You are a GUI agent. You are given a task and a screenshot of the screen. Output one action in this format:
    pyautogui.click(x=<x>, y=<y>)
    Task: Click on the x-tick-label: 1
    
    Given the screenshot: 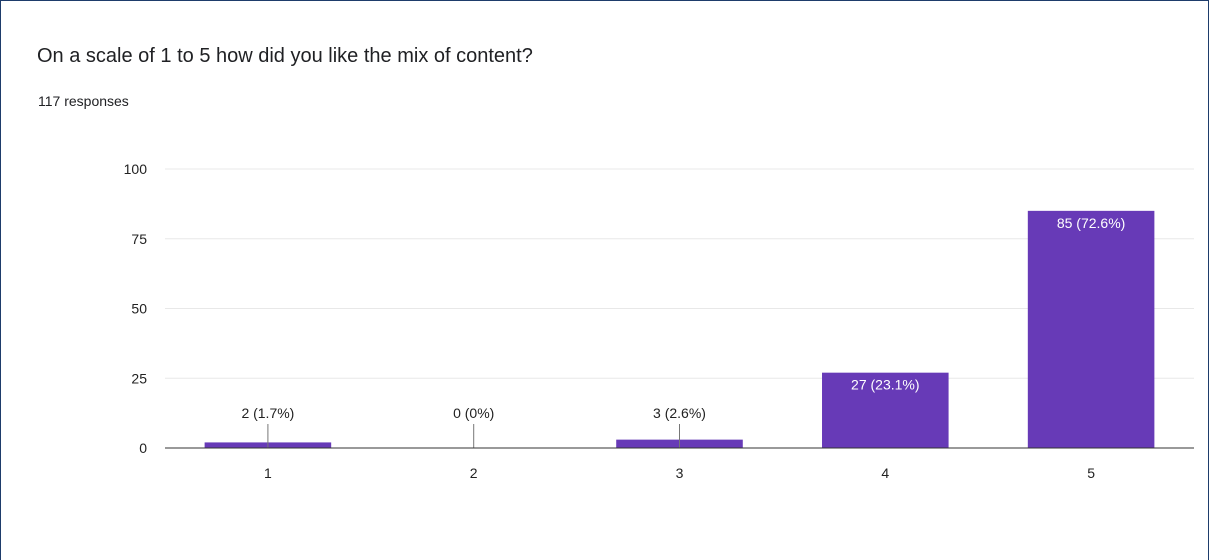 What is the action you would take?
    pyautogui.click(x=268, y=473)
    